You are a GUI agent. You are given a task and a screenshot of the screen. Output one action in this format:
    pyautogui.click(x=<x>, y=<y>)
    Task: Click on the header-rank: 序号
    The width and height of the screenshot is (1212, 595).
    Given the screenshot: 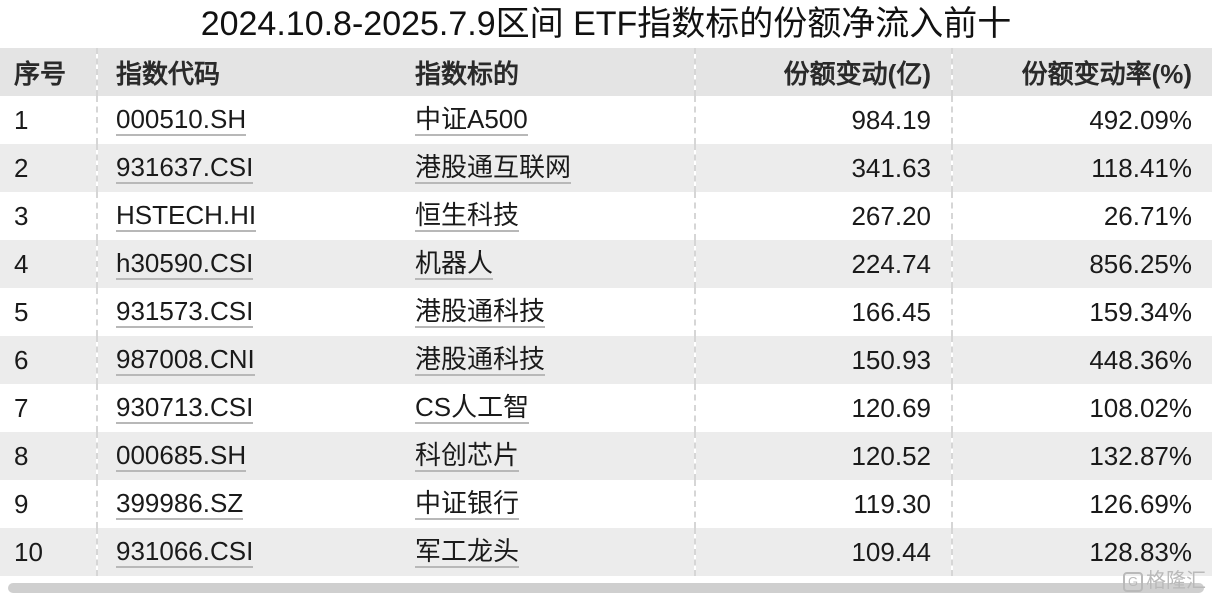 What is the action you would take?
    pyautogui.click(x=49, y=72)
    